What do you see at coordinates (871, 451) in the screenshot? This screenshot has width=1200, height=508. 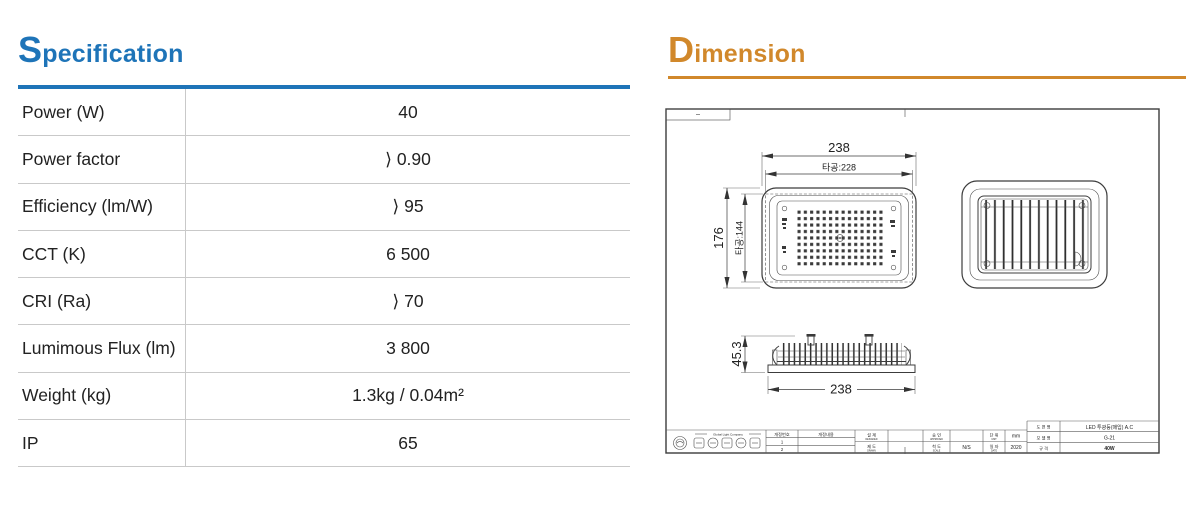 I see `drawn-sub: DRAWN` at bounding box center [871, 451].